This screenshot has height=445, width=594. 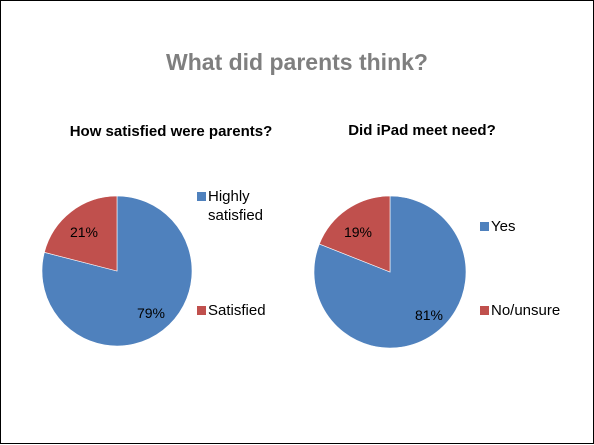 I want to click on pie-slice-yes, so click(x=390, y=272).